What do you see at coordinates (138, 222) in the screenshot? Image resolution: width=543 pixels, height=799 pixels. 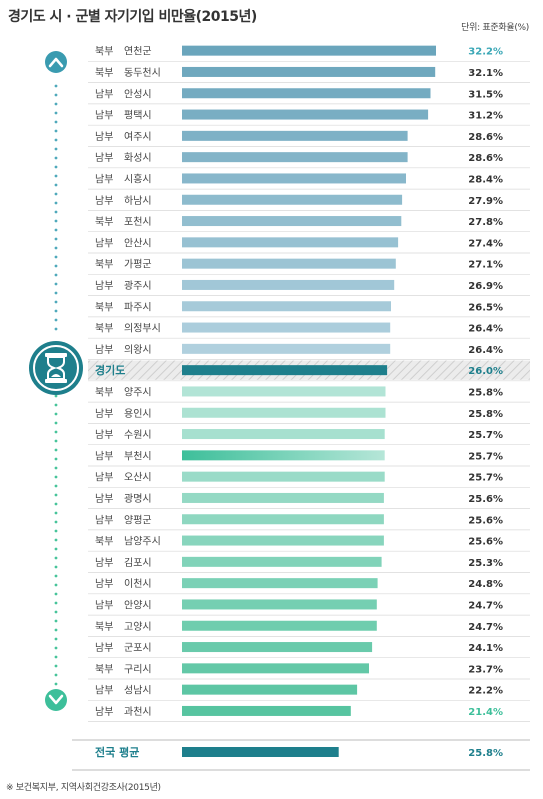 I see `category-label: 포천시` at bounding box center [138, 222].